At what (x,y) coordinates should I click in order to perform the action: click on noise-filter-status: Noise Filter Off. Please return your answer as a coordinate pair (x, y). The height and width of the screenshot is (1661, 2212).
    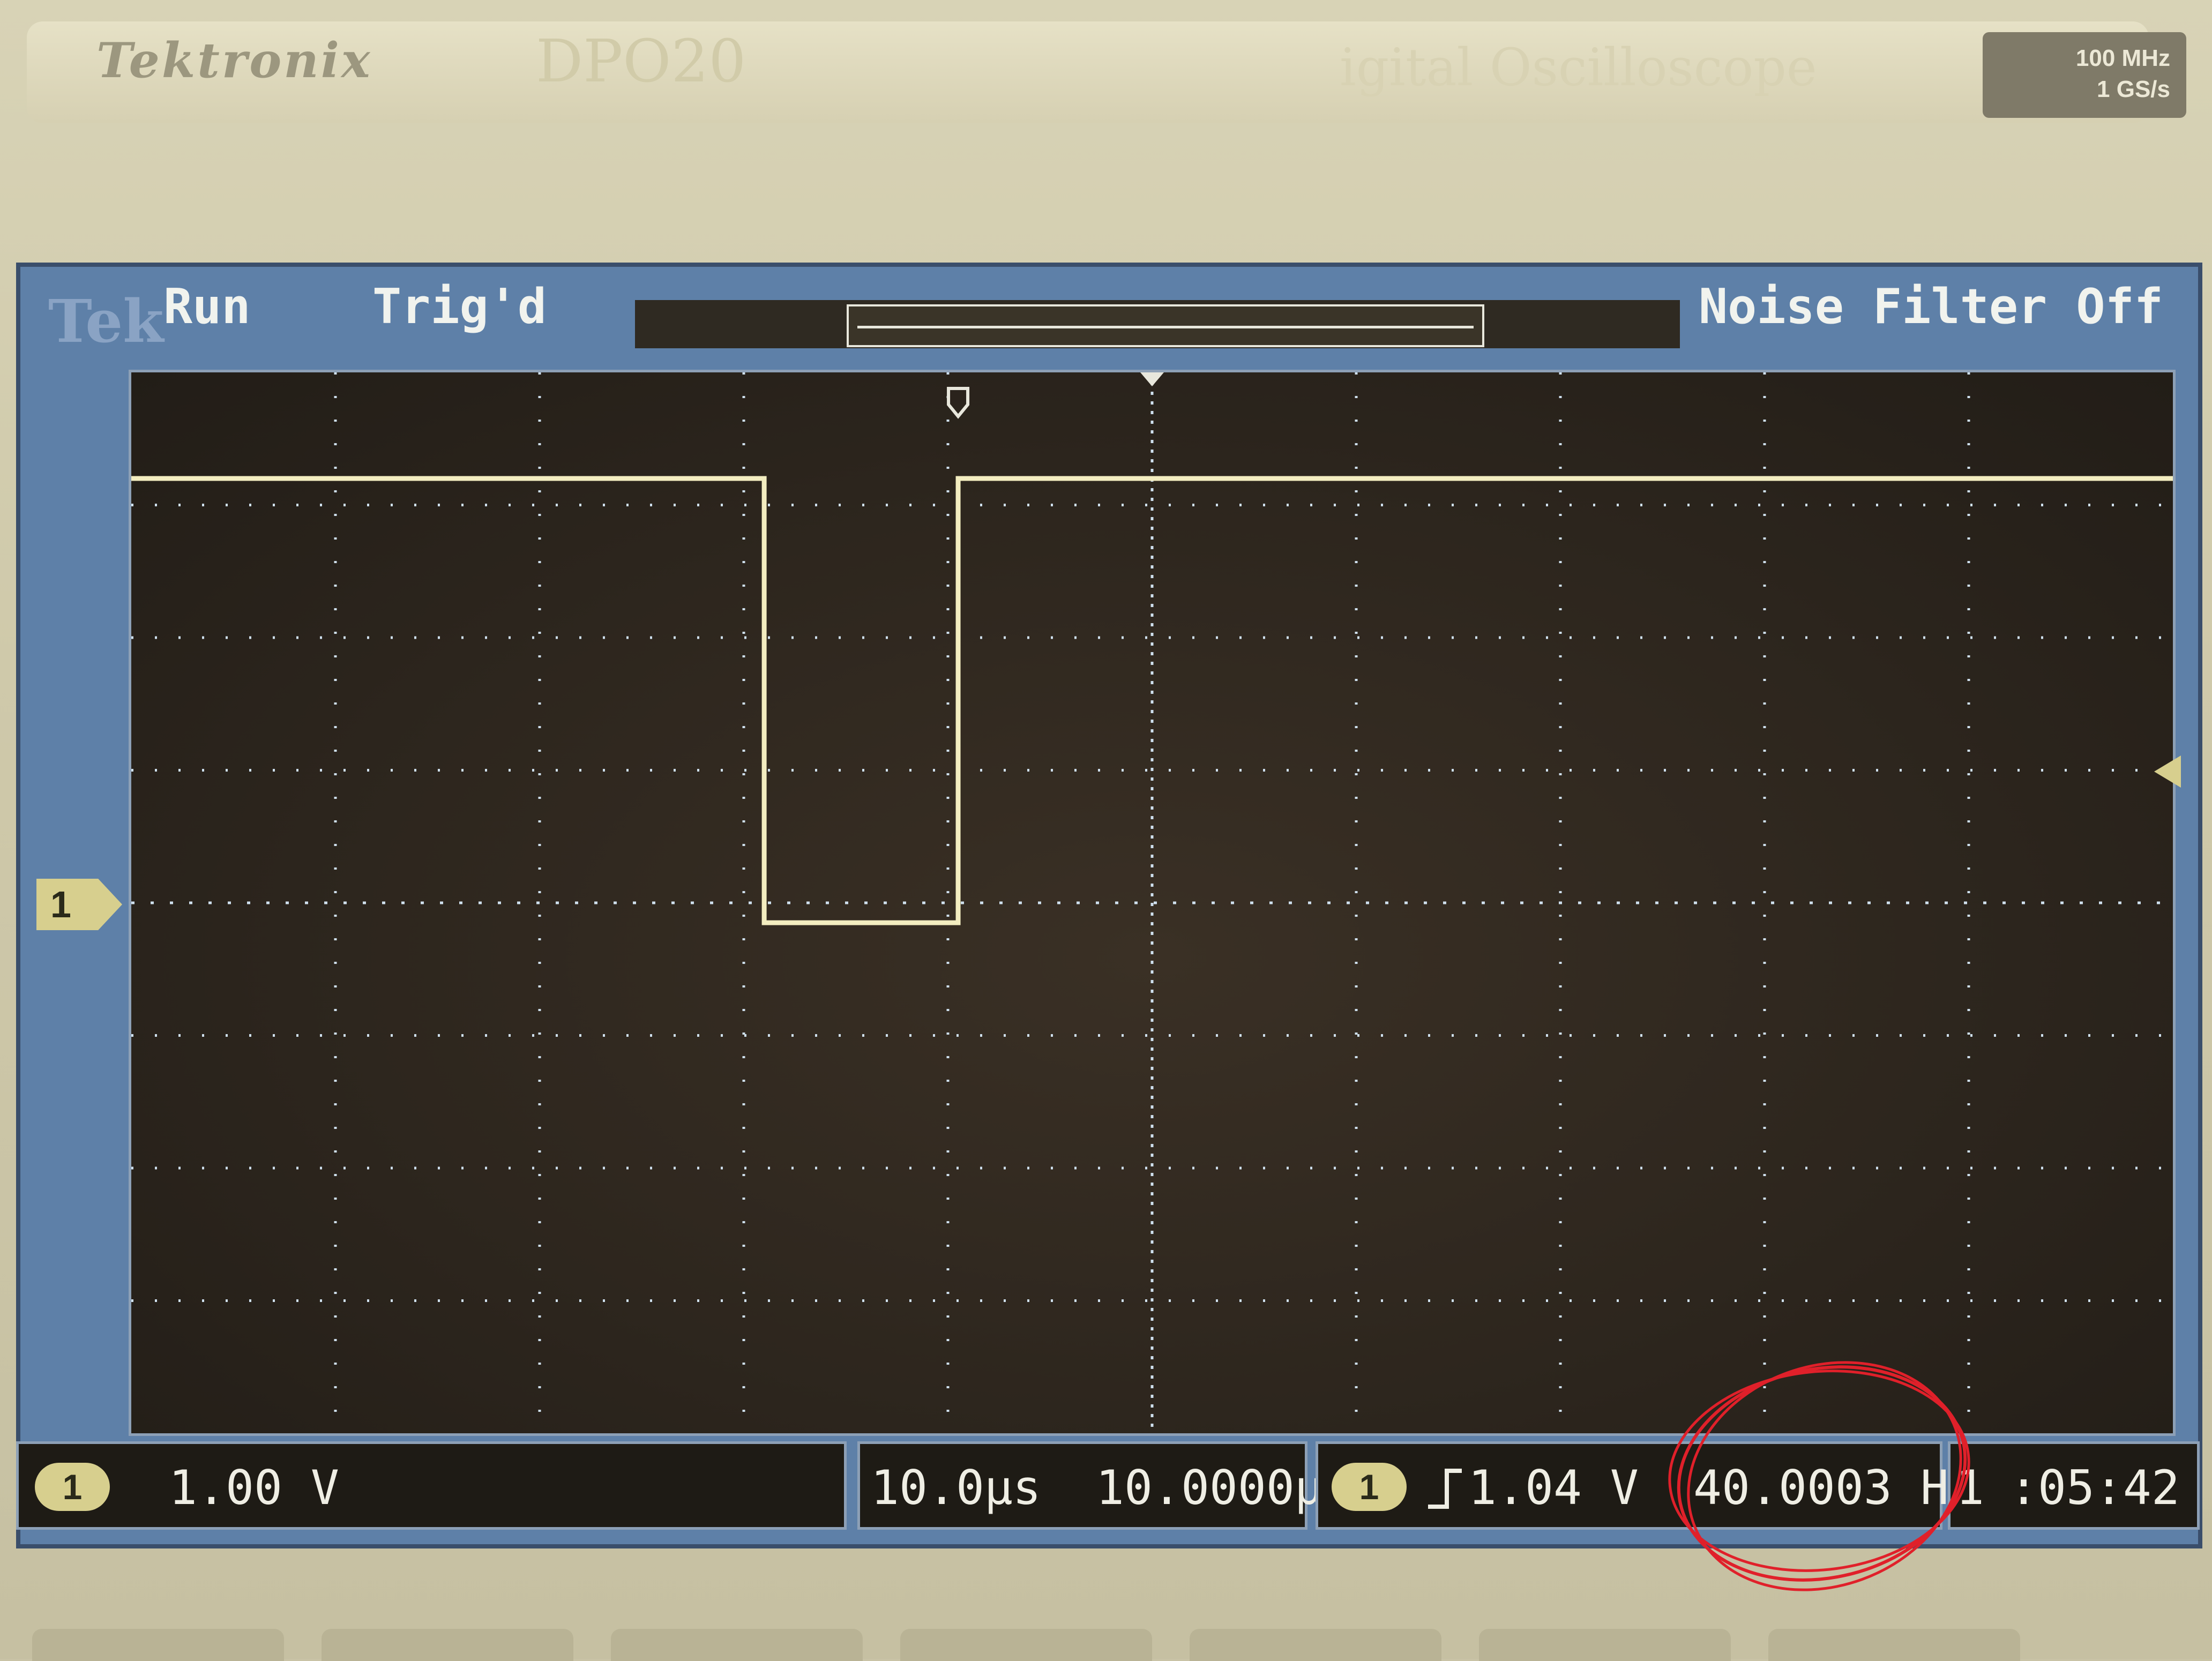
    Looking at the image, I should click on (1931, 307).